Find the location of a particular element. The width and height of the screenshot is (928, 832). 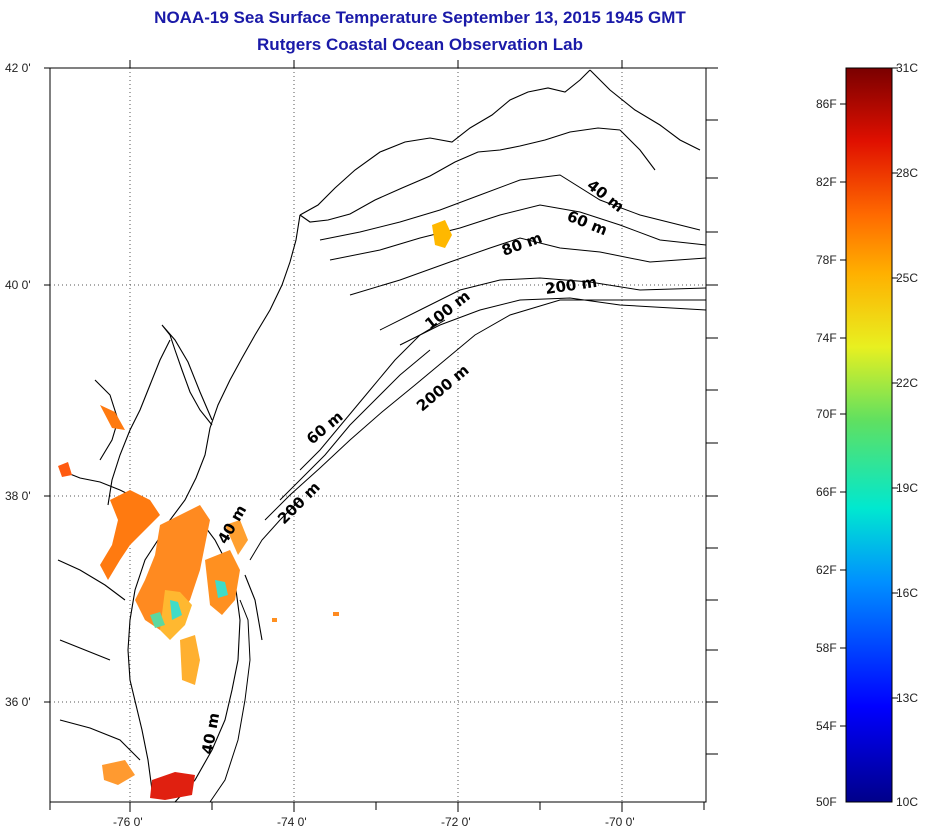

colorbar-f-label: 66F is located at coordinates (826, 492).